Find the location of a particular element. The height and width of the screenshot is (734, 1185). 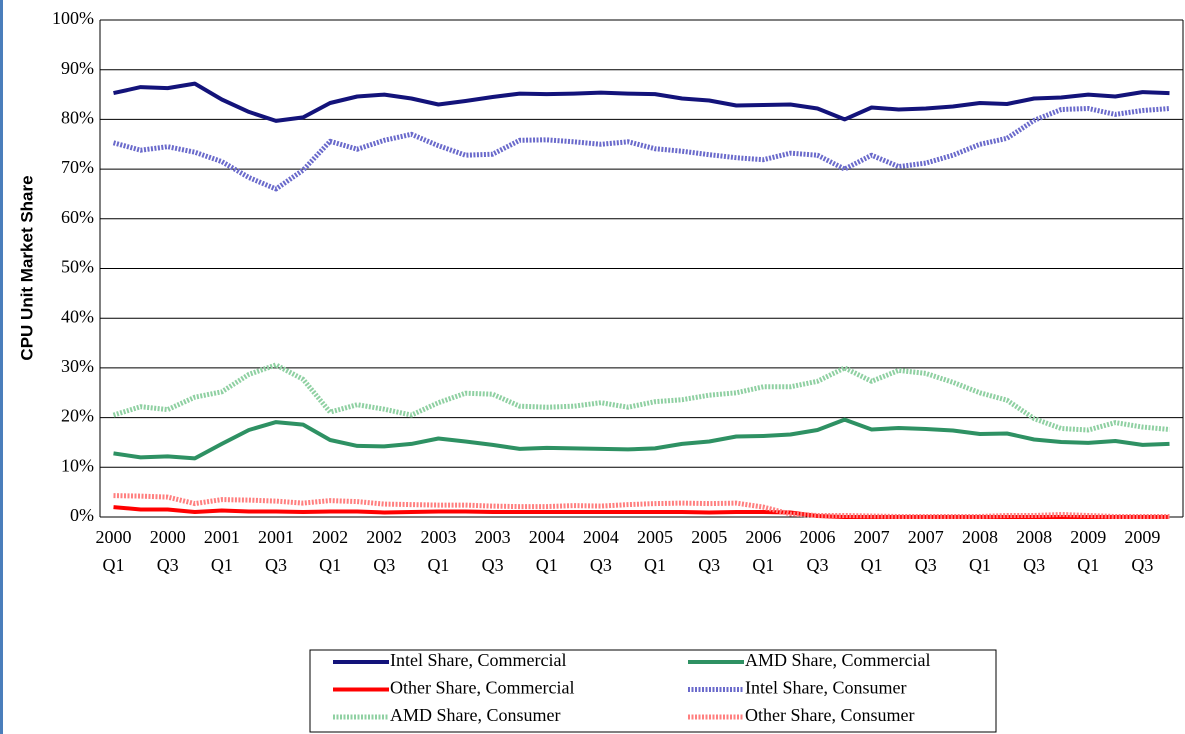

frame-edge is located at coordinates (1, 367).